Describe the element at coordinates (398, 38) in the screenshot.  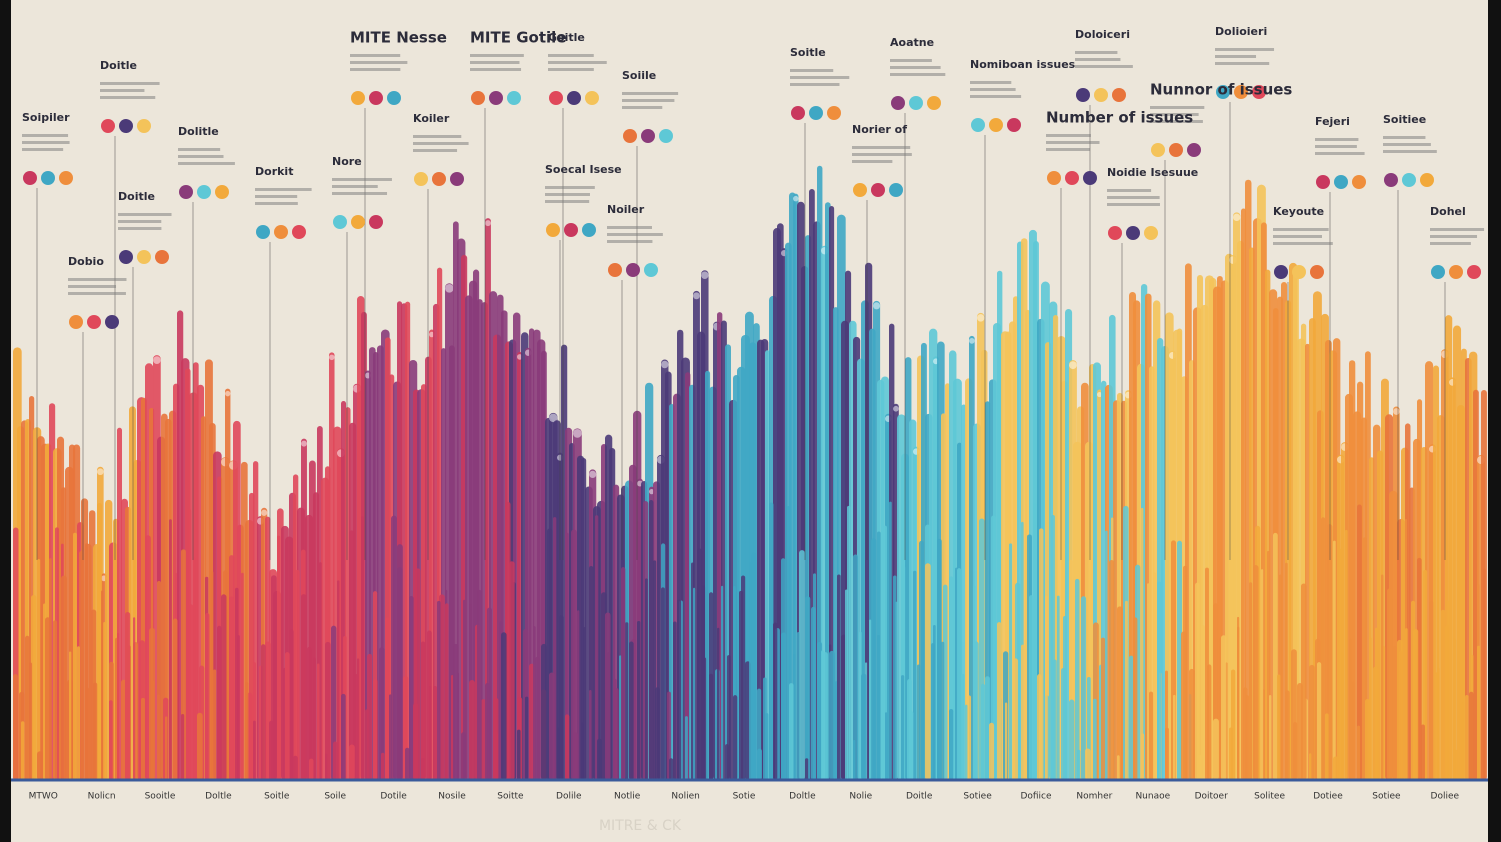
I see `label: MITE Nesse` at that location.